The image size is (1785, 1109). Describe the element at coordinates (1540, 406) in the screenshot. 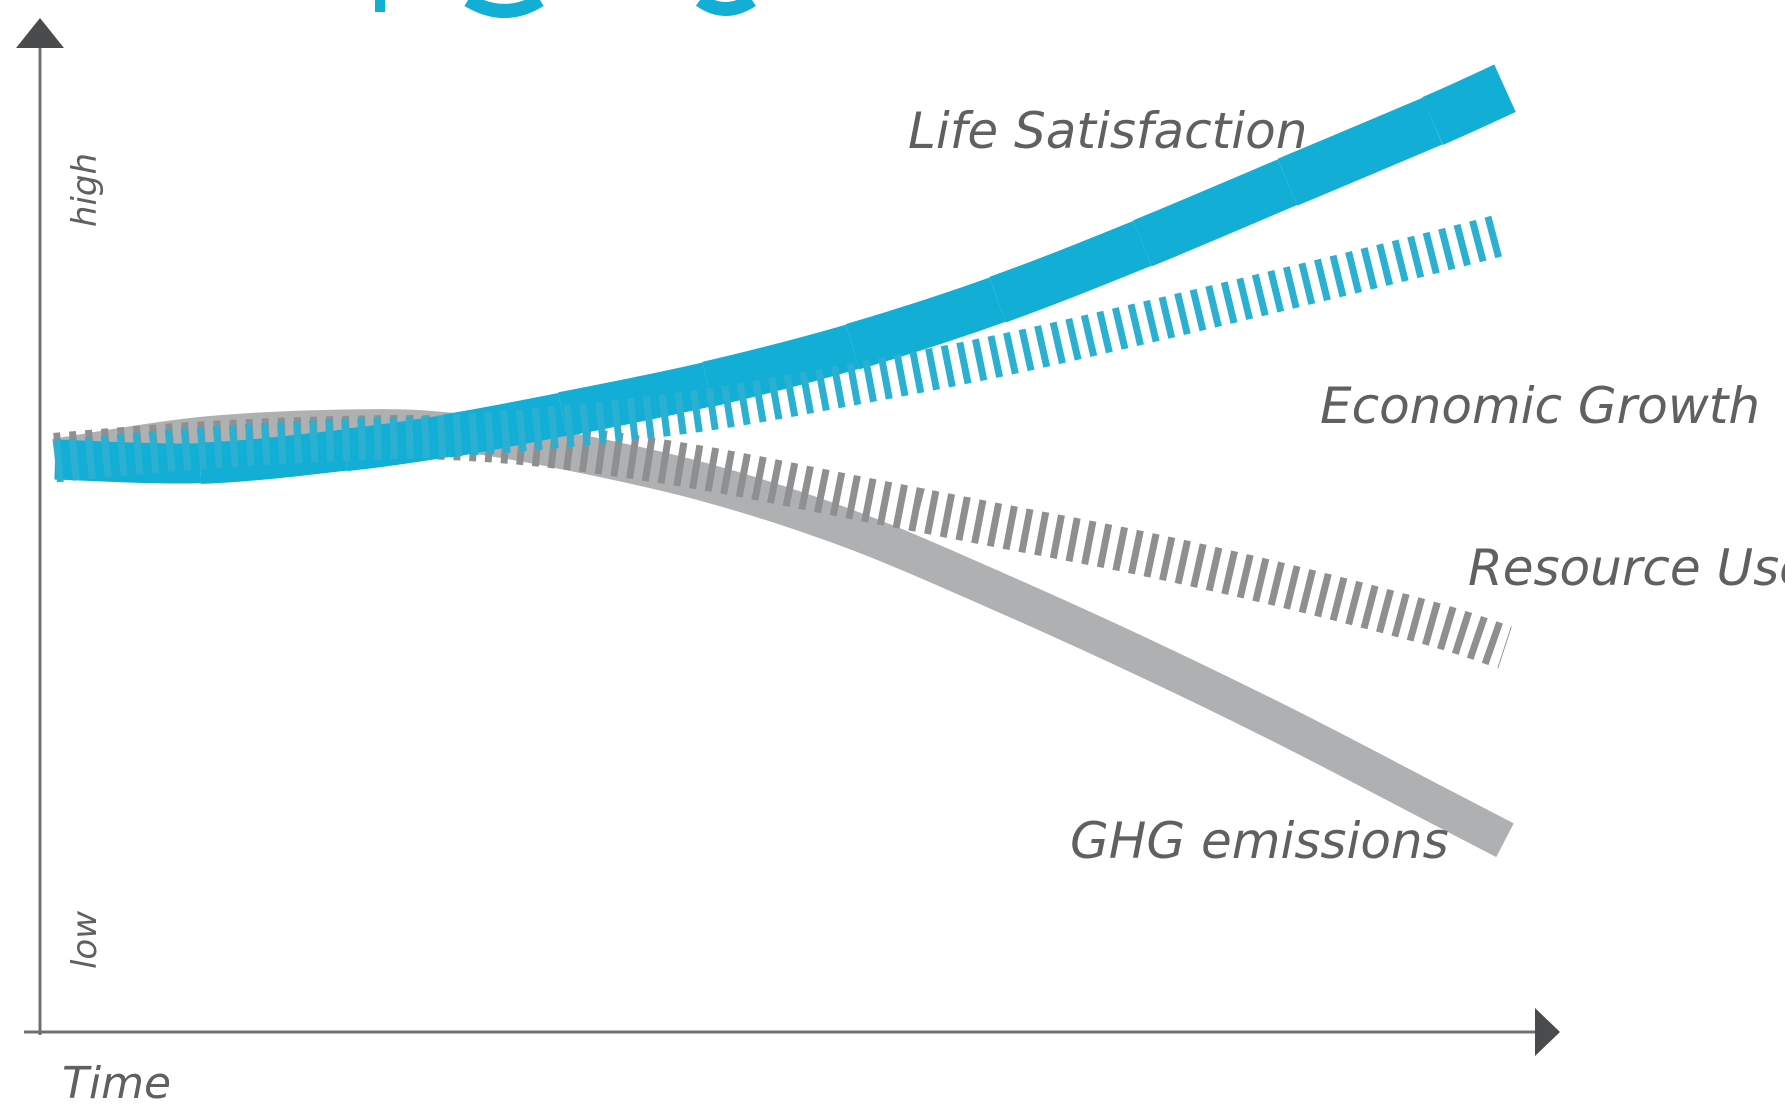

I see `label-economic-growth: Economic Growth` at that location.